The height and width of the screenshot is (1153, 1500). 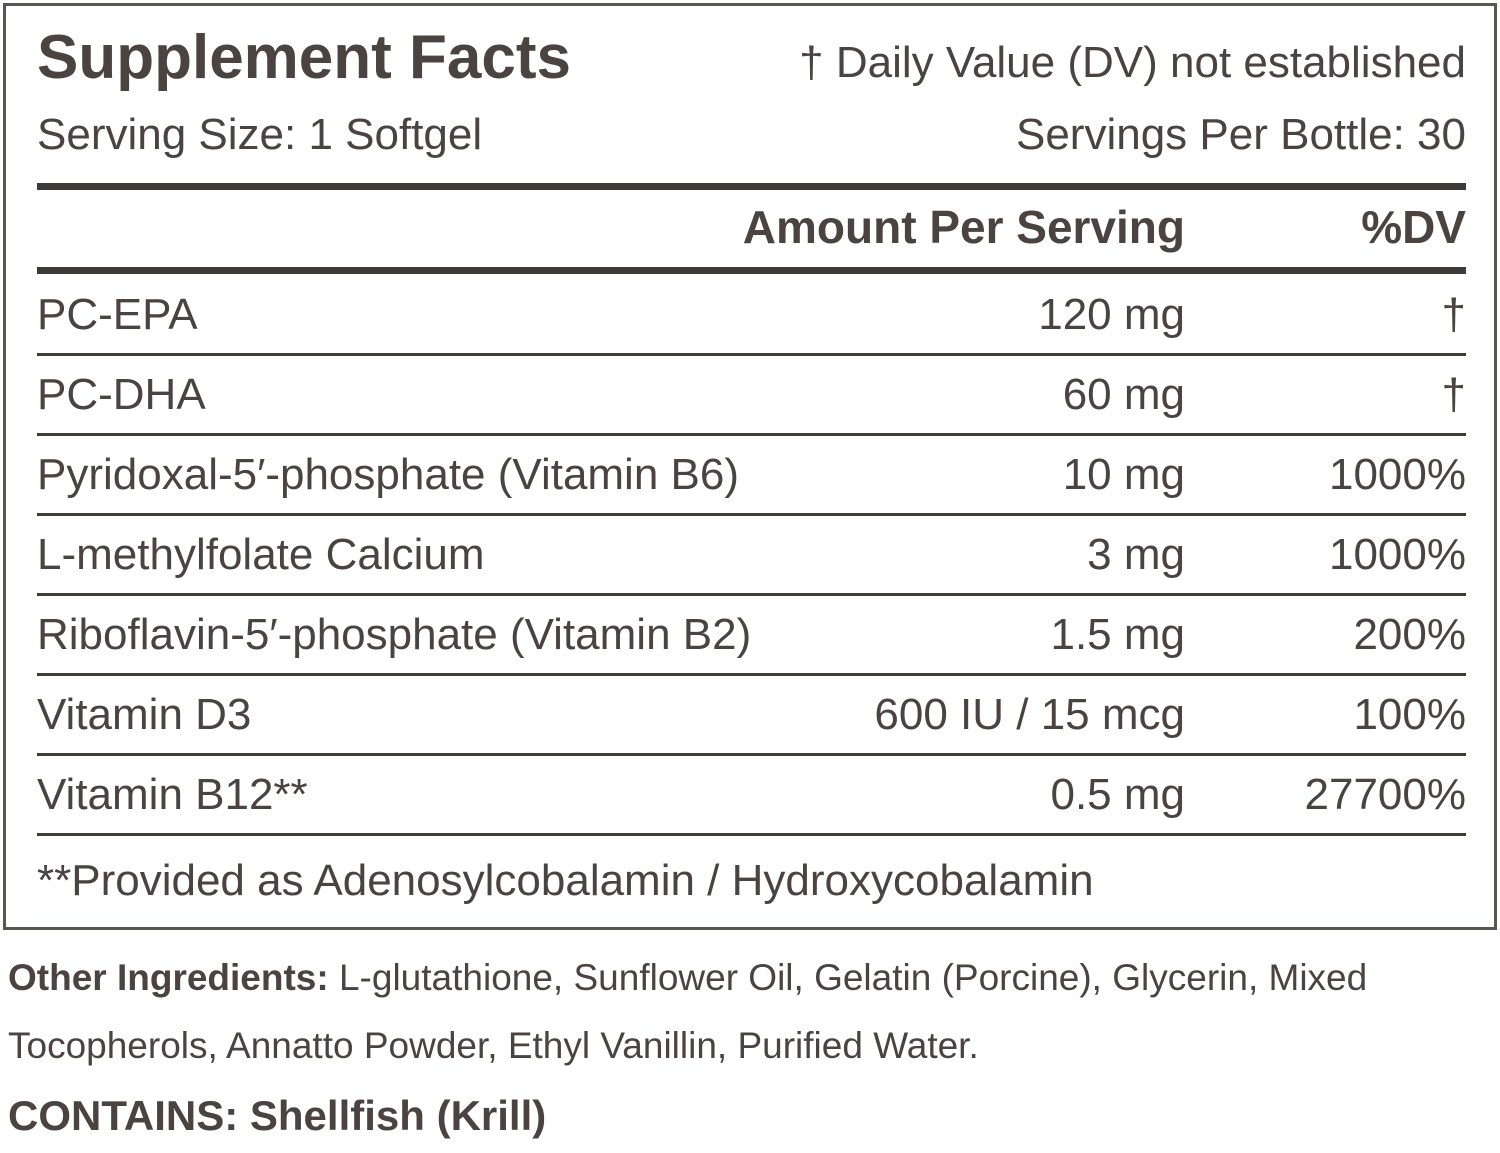 I want to click on nutrient-name: Pyridoxal-5′-phosphate (Vitamin B6), so click(x=388, y=474).